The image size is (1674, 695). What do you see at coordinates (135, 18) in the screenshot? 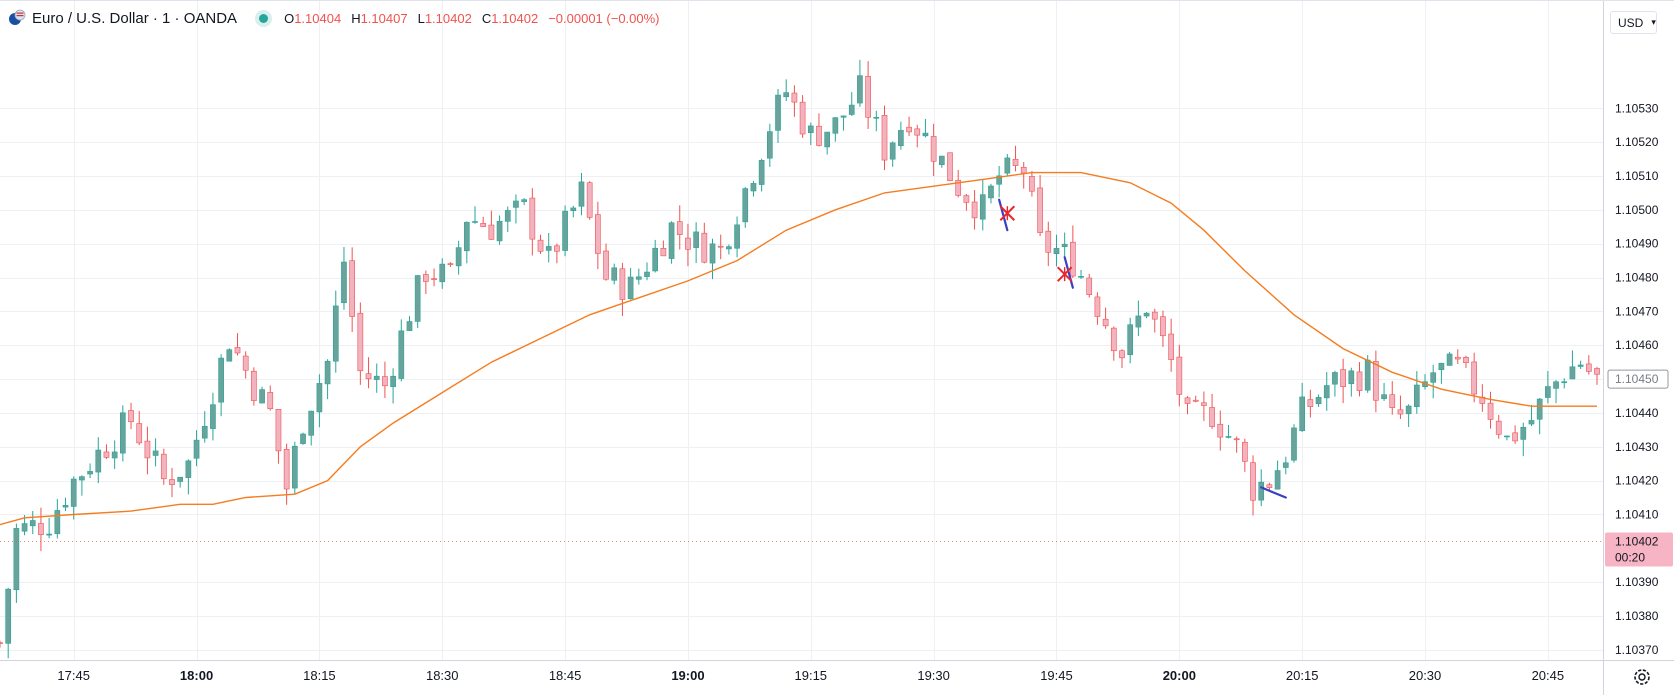
I see `symbol-title: Euro / U.S. Dollar · 1 · OANDA` at bounding box center [135, 18].